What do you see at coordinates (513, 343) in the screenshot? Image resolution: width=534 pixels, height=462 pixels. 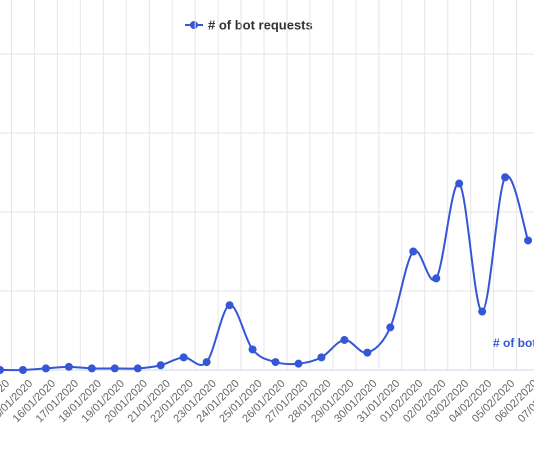 I see `annotation: # of bot requests` at bounding box center [513, 343].